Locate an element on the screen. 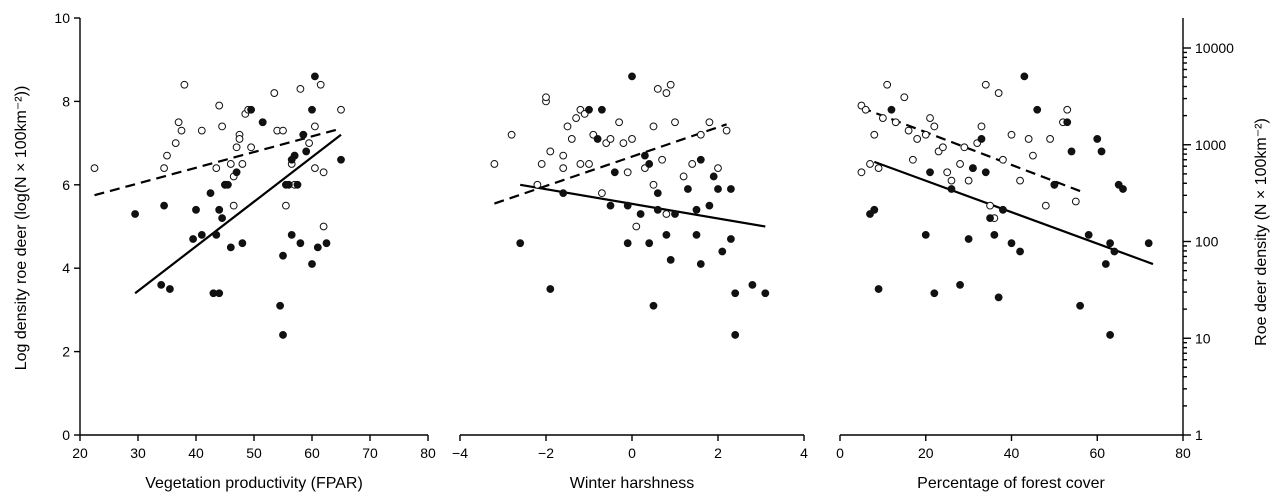  x-tick-label: 30 is located at coordinates (138, 453).